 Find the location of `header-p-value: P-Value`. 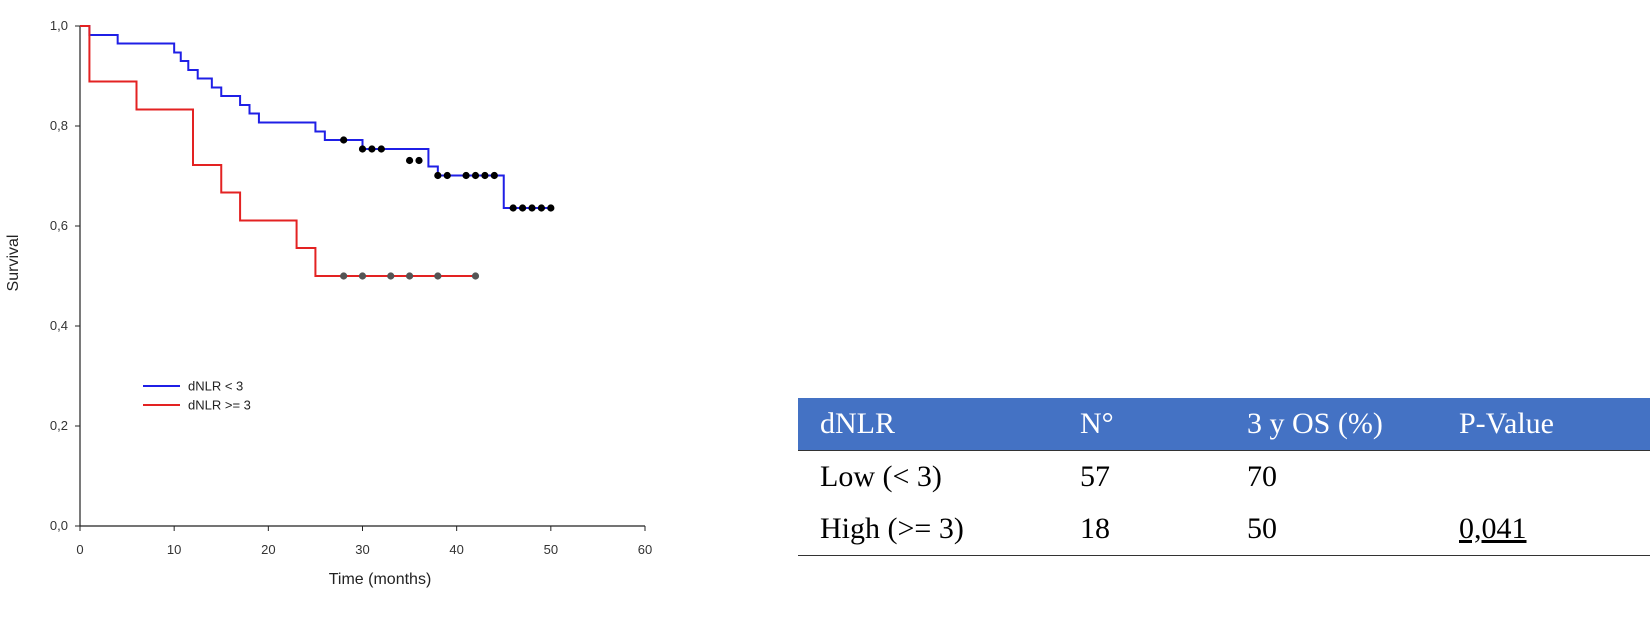

header-p-value: P-Value is located at coordinates (1543, 424).